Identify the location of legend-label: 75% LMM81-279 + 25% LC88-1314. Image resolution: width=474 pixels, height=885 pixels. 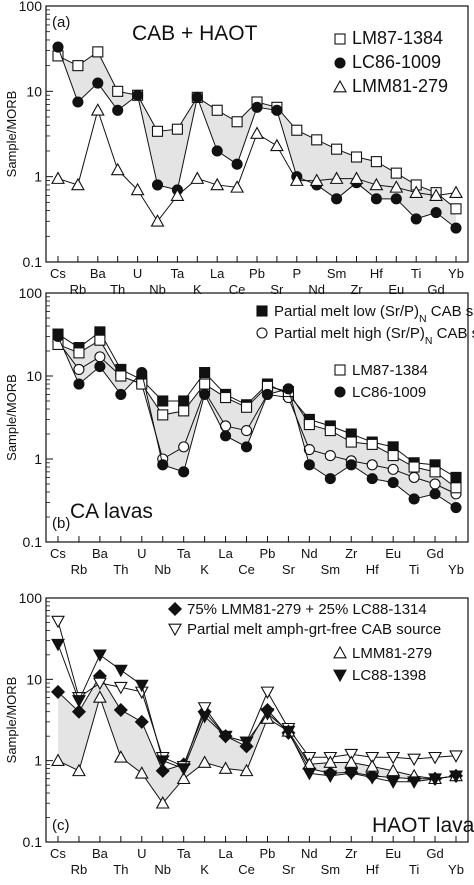
(307, 609).